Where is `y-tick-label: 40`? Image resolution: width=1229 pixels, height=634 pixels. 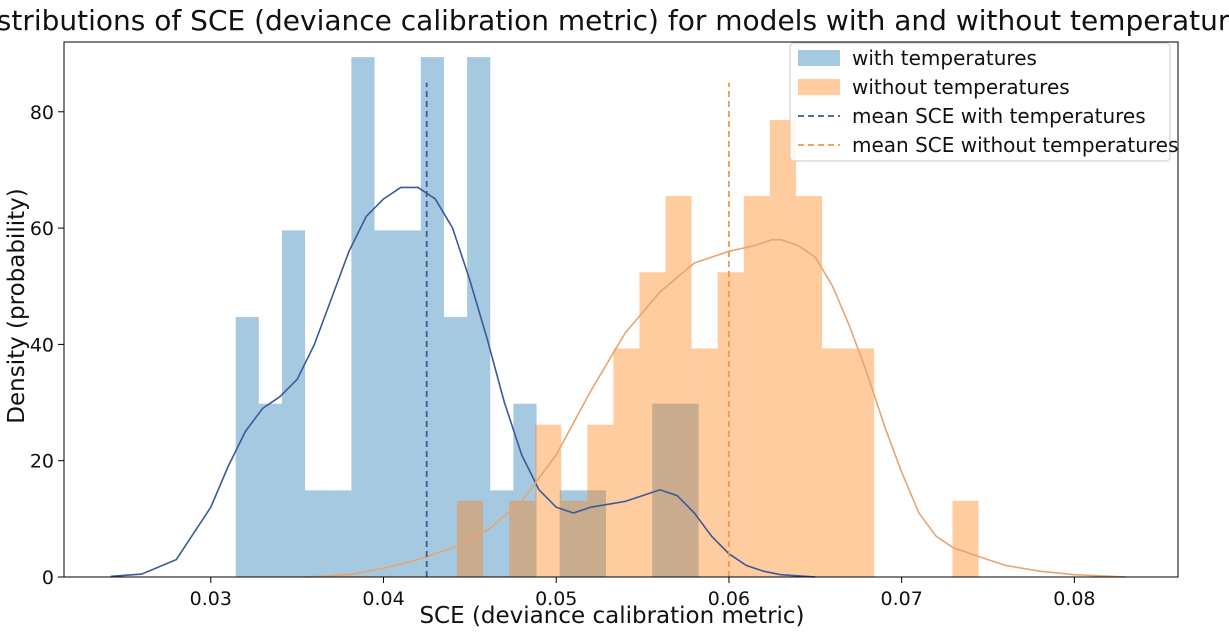 y-tick-label: 40 is located at coordinates (42, 345).